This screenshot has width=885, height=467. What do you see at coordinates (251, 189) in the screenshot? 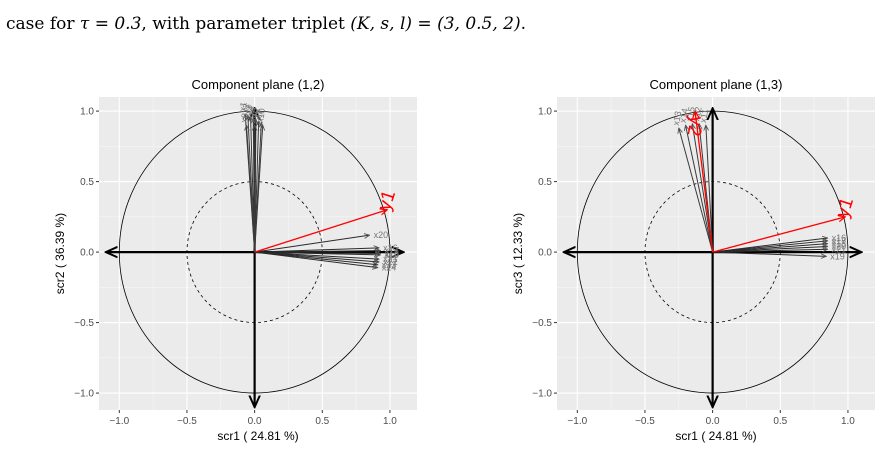
I see `predictor-vector-x8` at bounding box center [251, 189].